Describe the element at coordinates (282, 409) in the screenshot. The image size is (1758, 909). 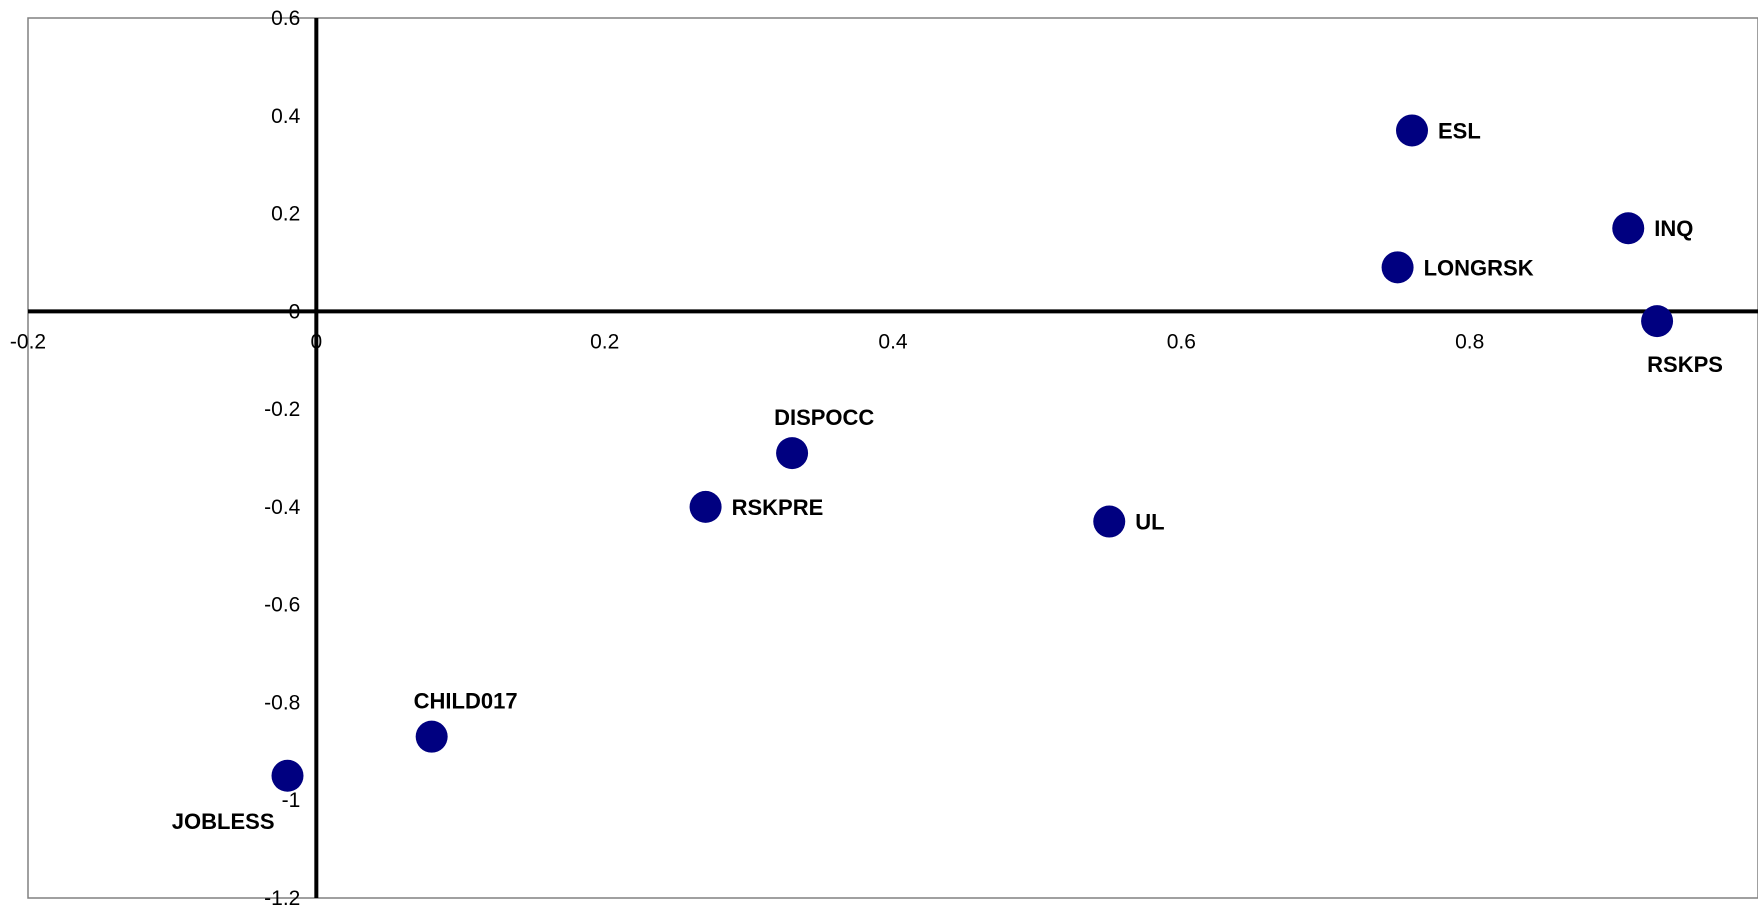
I see `y-tick-label: -0.2` at that location.